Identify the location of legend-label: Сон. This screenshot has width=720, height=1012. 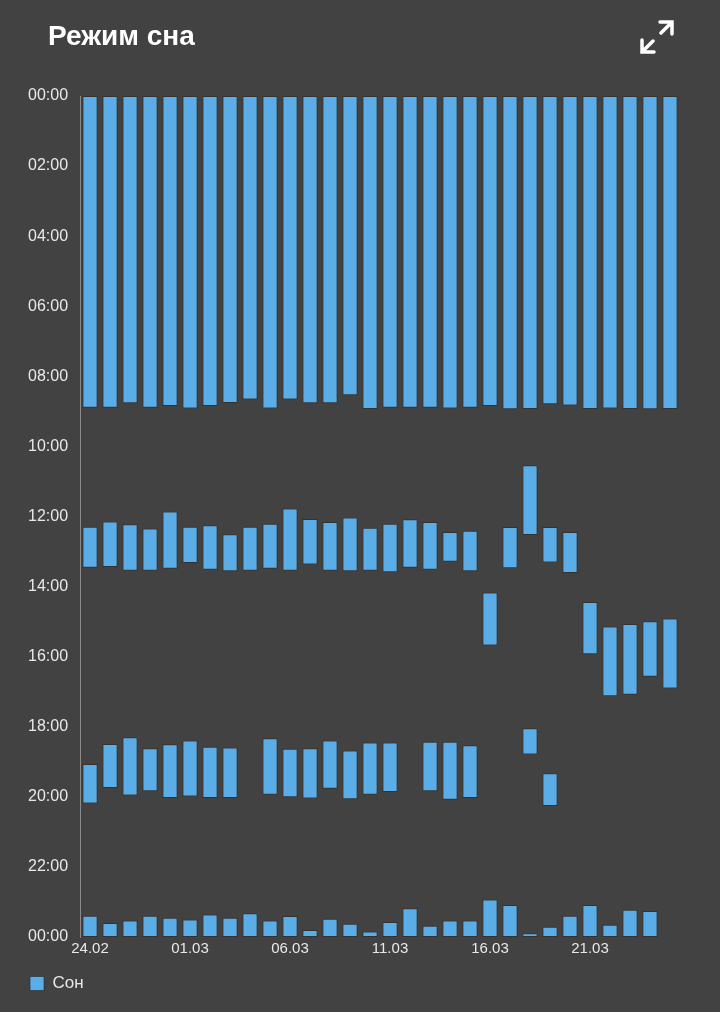
(68, 983).